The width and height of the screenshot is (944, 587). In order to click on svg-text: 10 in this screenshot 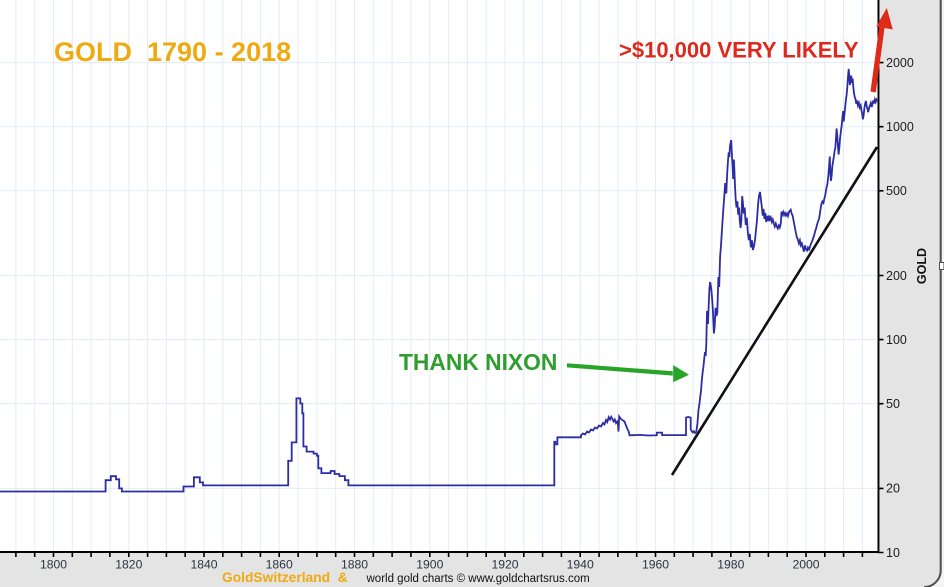, I will do `click(893, 553)`.